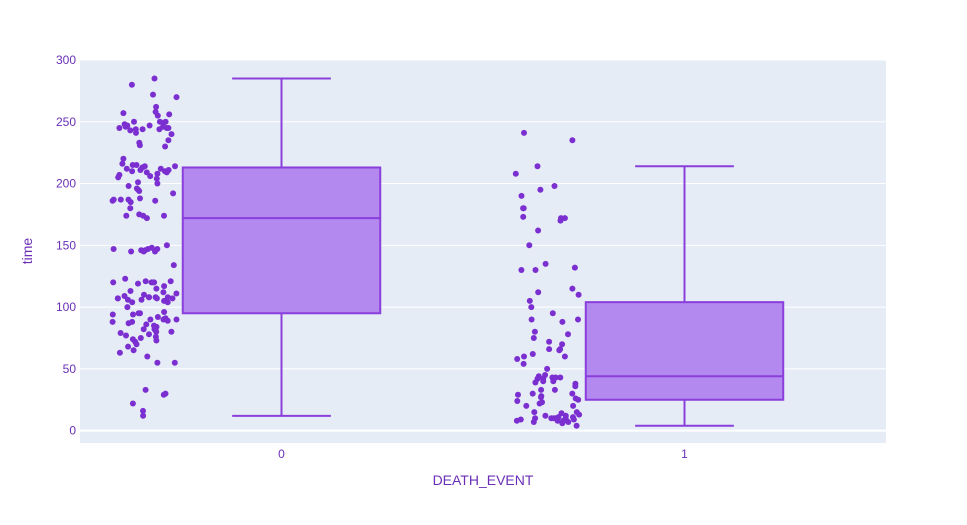  I want to click on y-tick-labels: 0 50 100 150 200 250 300, so click(66, 245).